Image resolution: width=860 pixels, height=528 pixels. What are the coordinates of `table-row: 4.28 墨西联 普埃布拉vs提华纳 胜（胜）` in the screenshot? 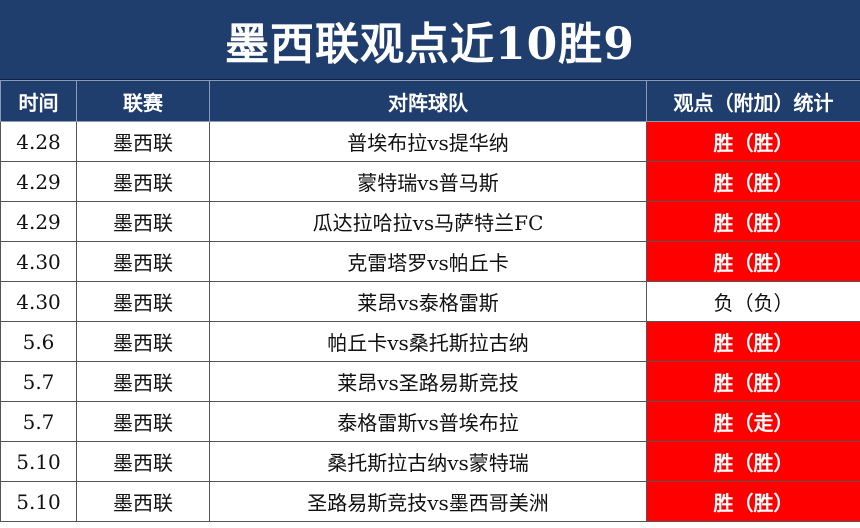 It's located at (430, 141).